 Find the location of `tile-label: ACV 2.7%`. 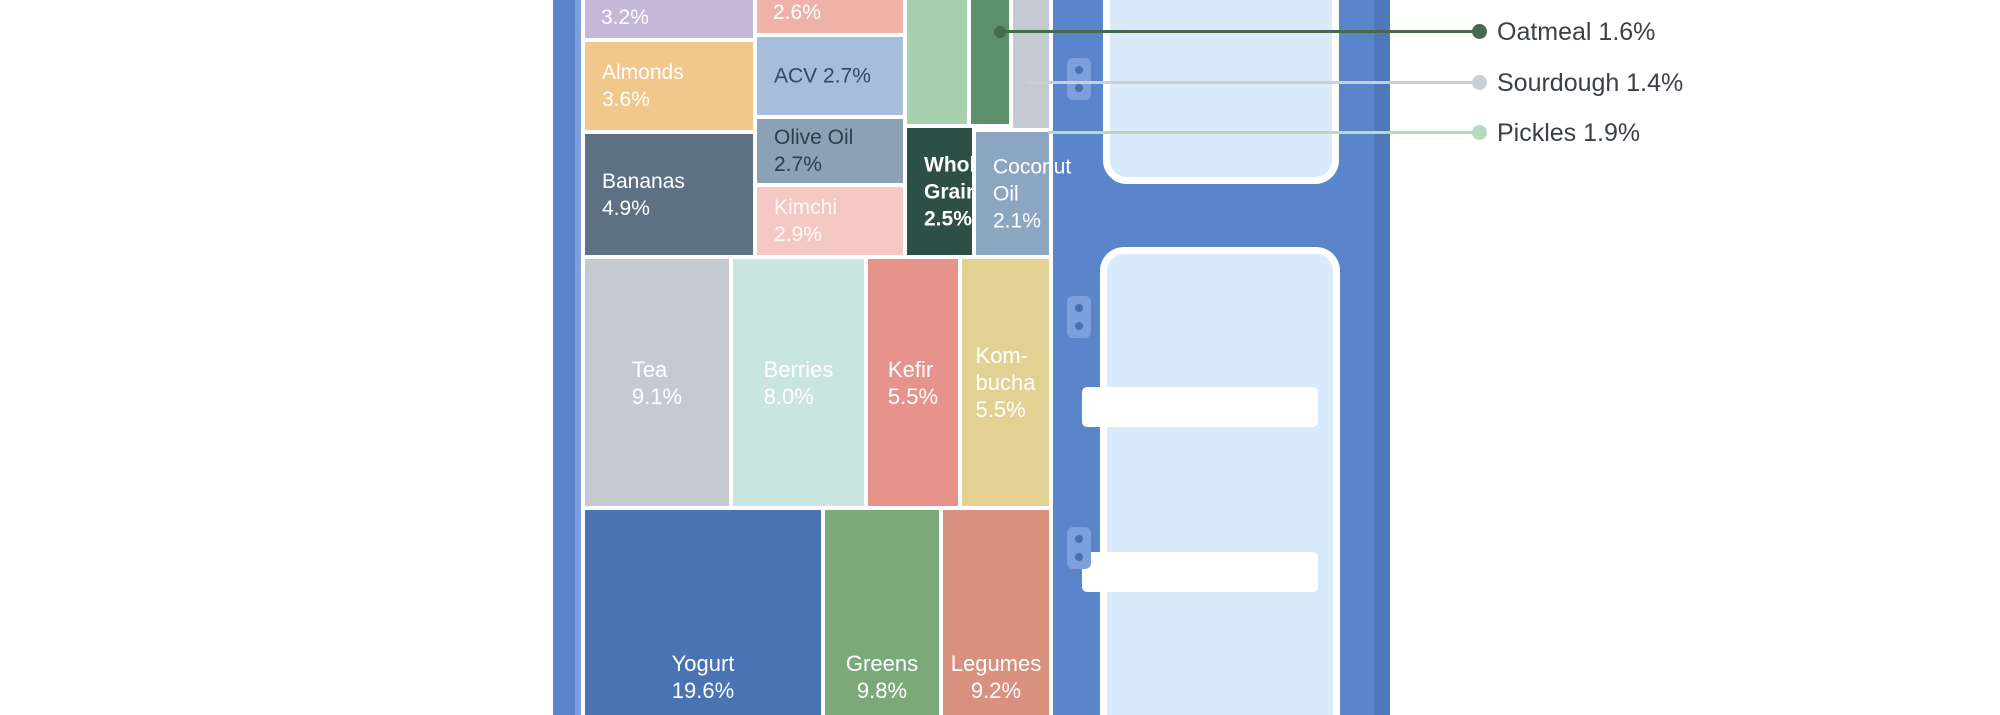

tile-label: ACV 2.7% is located at coordinates (822, 76).